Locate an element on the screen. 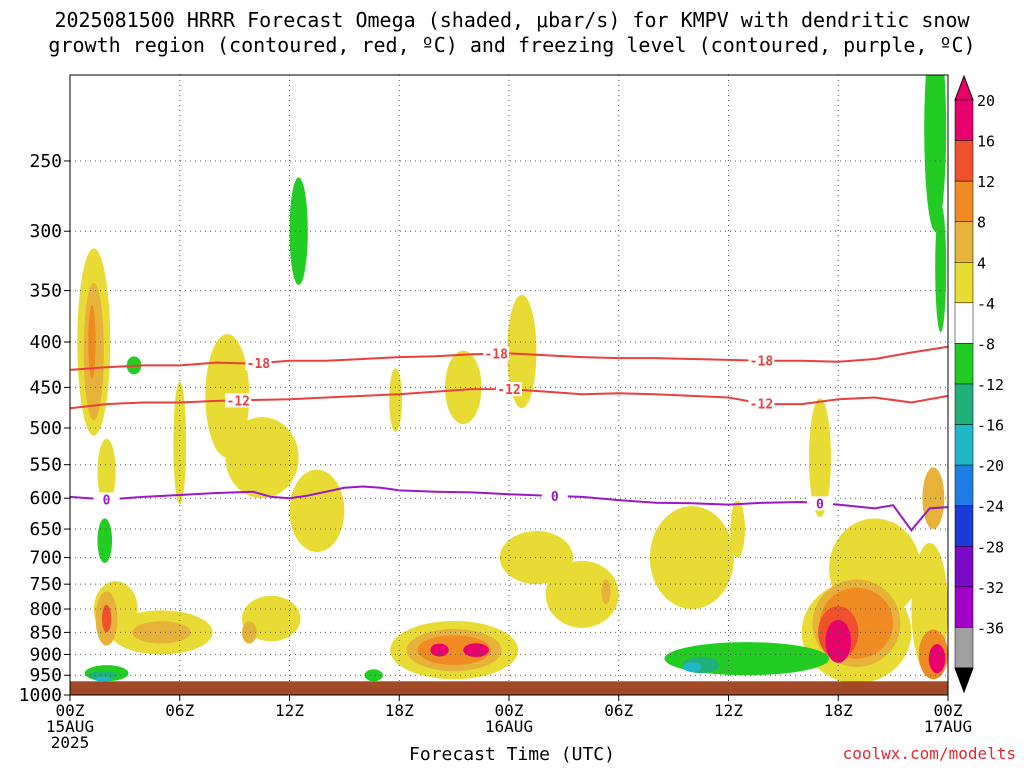 Image resolution: width=1024 pixels, height=768 pixels. y-tick-label: 400 is located at coordinates (45, 342).